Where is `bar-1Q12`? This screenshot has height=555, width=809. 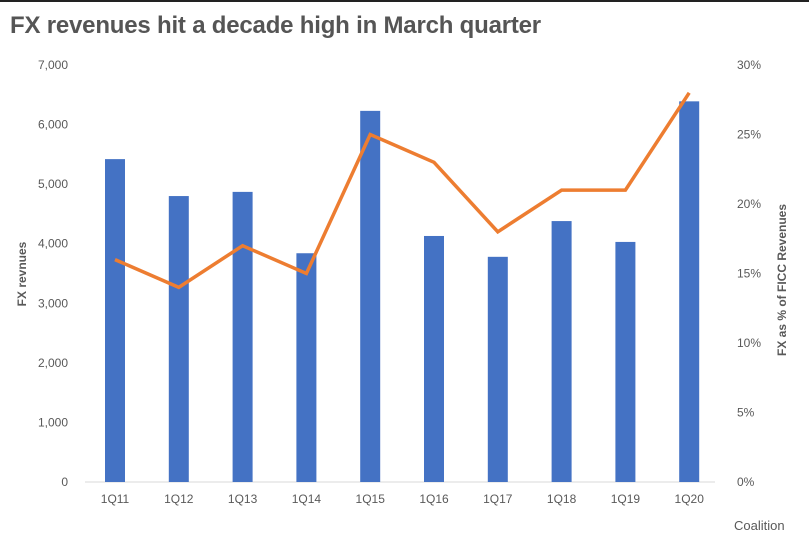 bar-1Q12 is located at coordinates (178, 339).